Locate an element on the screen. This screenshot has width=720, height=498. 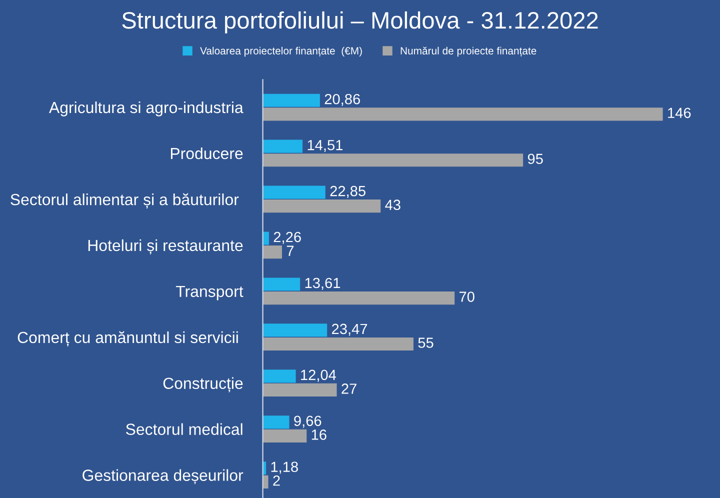
data-label: 2,26 is located at coordinates (287, 238).